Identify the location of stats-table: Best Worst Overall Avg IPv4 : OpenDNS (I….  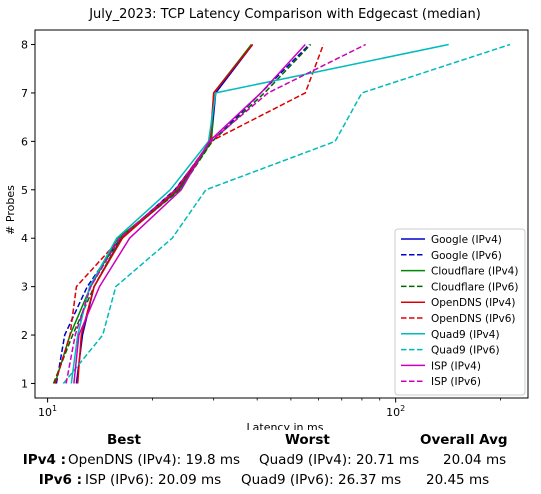
(270, 462).